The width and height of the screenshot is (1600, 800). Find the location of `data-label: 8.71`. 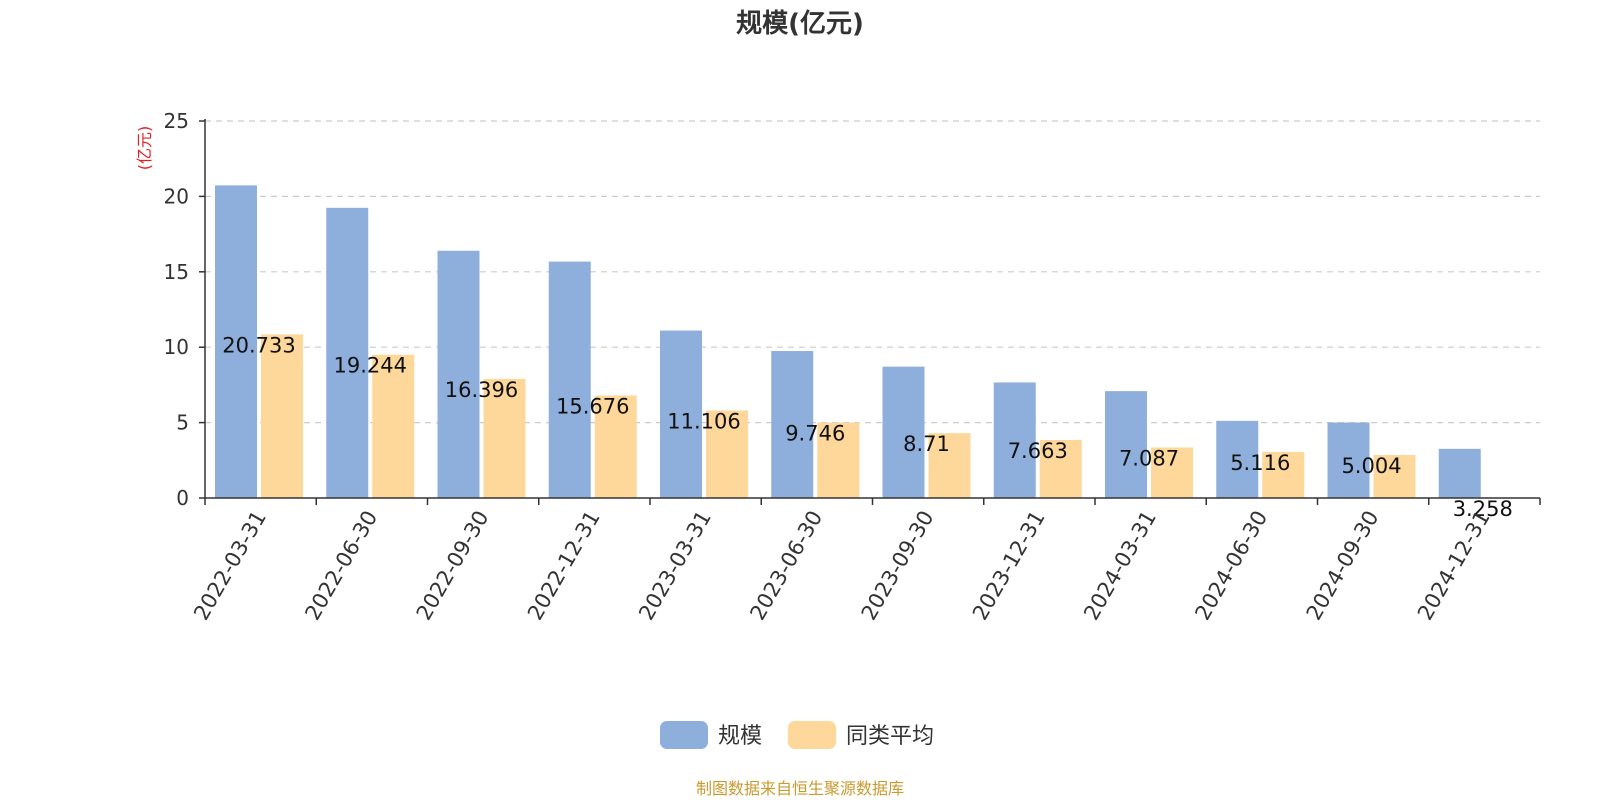

data-label: 8.71 is located at coordinates (926, 444).